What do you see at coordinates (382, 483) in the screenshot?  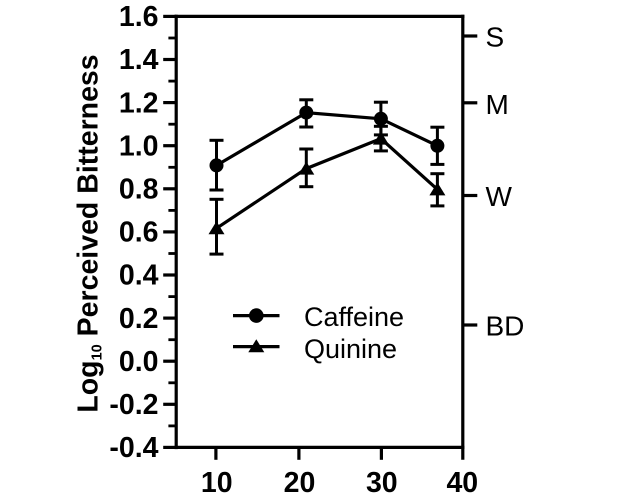 I see `svg-text: 30` at bounding box center [382, 483].